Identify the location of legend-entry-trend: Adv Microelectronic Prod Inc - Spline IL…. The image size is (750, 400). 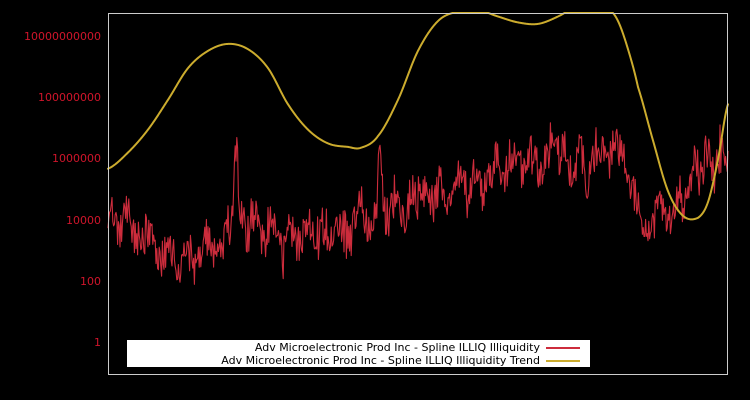
(358, 360).